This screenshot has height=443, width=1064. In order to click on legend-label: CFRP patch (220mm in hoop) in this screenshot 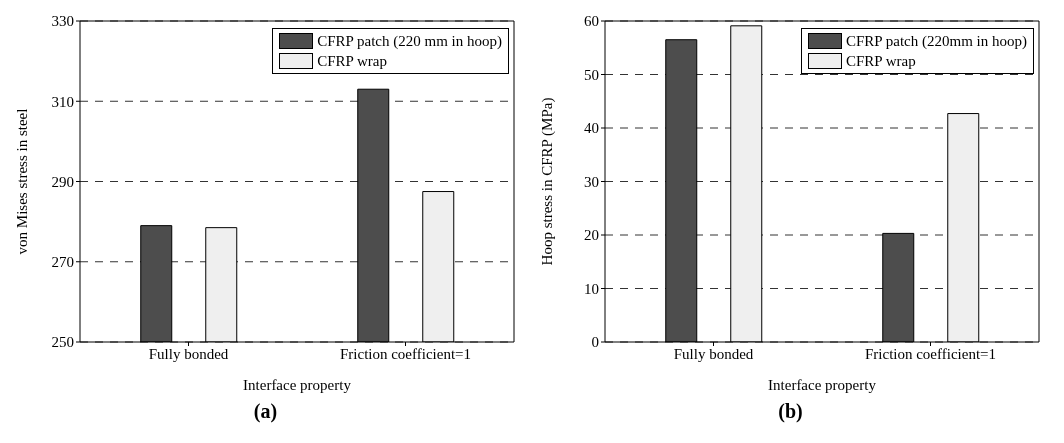, I will do `click(936, 41)`.